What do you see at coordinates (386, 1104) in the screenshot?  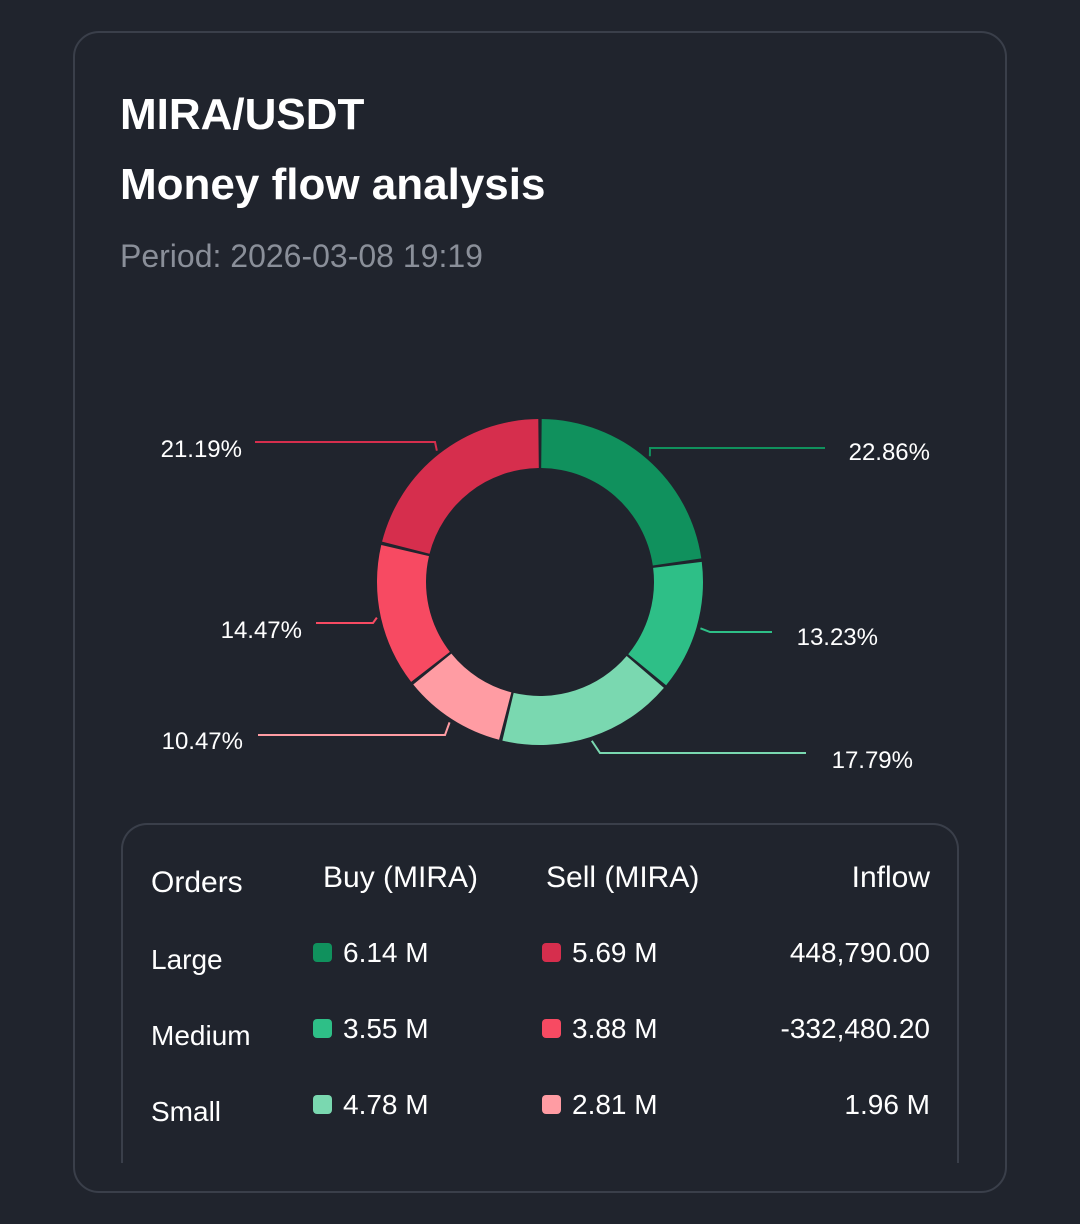 I see `buy-amount: 4.78 M` at bounding box center [386, 1104].